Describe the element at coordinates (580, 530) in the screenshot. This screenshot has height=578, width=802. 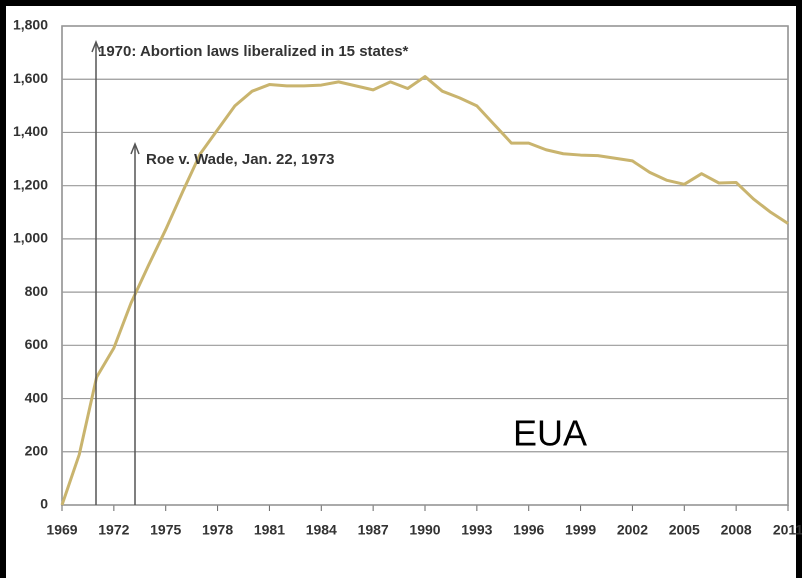
I see `x-tick-label: 1999` at that location.